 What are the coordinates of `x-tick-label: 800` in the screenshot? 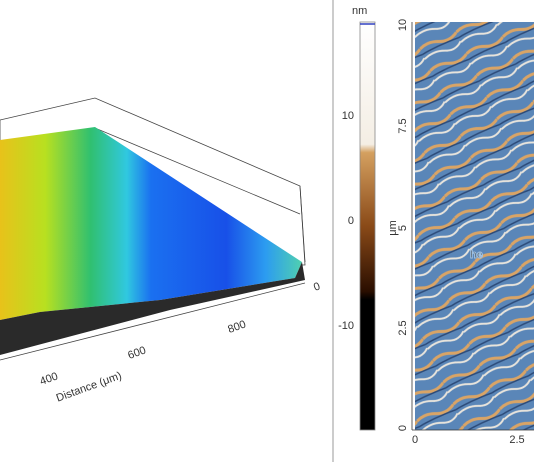 It's located at (236, 327).